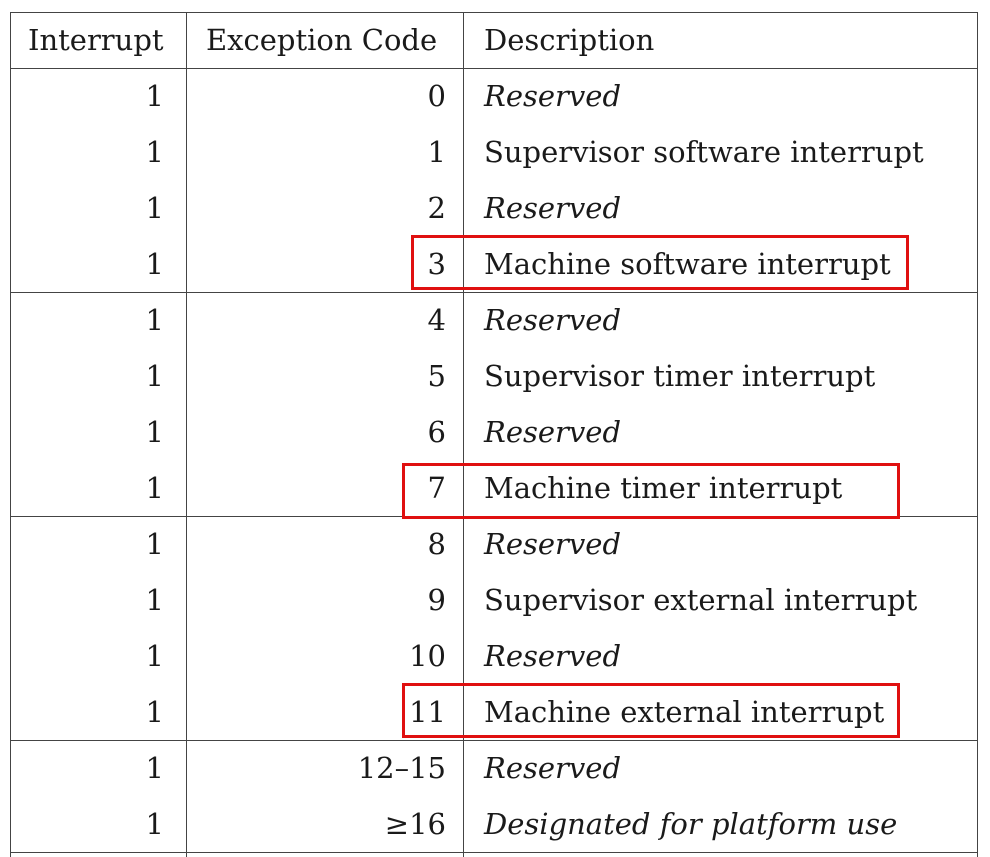 The width and height of the screenshot is (990, 857). Describe the element at coordinates (401, 768) in the screenshot. I see `exception-code-cell: 12–15` at that location.